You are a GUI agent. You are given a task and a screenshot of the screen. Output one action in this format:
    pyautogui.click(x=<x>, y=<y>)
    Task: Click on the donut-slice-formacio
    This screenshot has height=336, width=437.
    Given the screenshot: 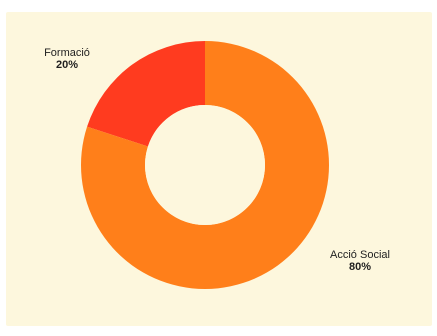 What is the action you would take?
    pyautogui.click(x=146, y=93)
    